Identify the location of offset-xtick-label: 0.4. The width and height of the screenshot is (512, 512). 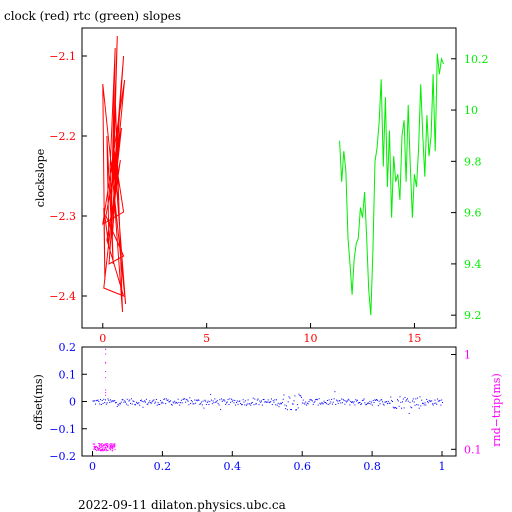
(233, 466).